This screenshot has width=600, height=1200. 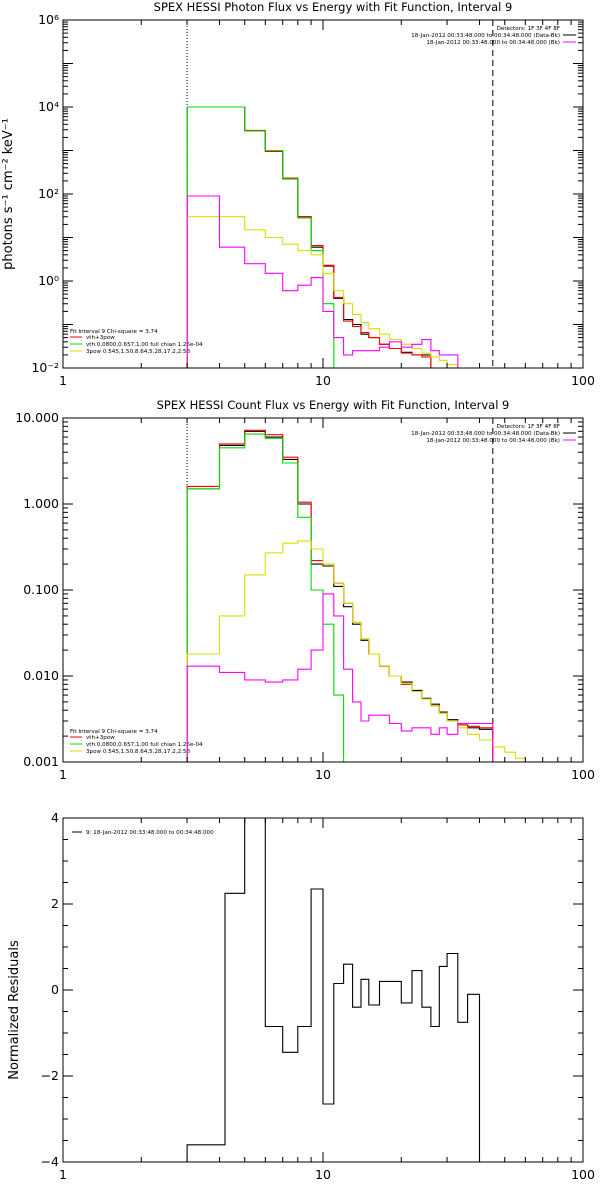 I want to click on y-tick-label: 1.000, so click(x=41, y=503).